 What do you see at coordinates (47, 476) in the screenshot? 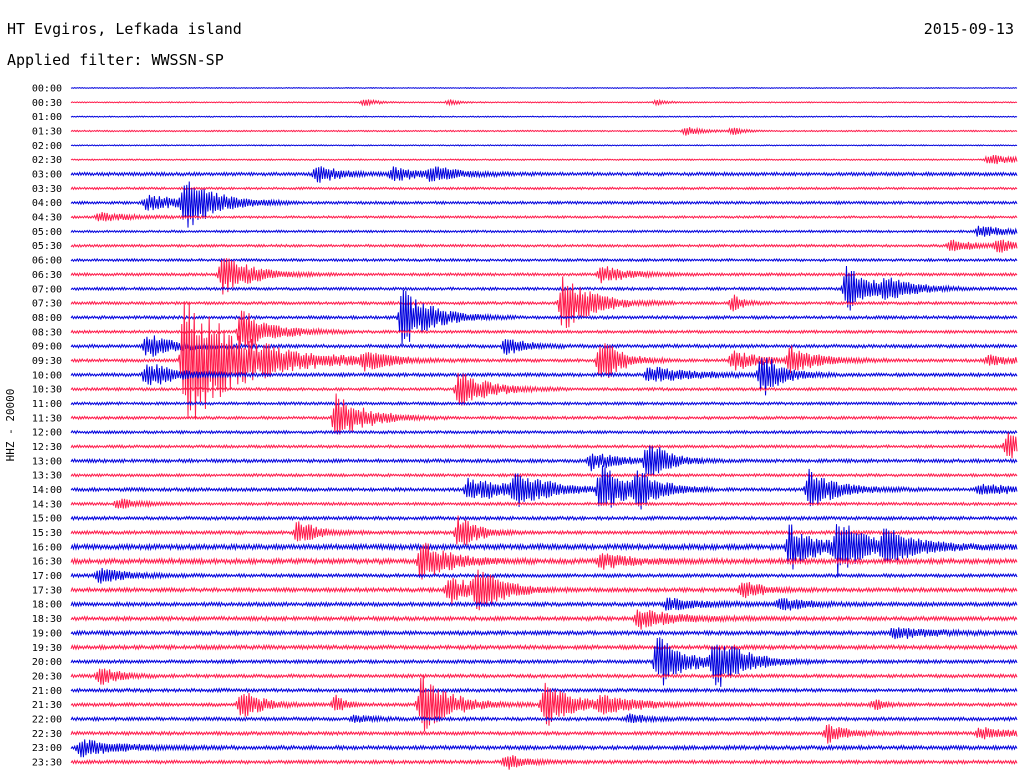
I see `row-label-1330: 13:30` at bounding box center [47, 476].